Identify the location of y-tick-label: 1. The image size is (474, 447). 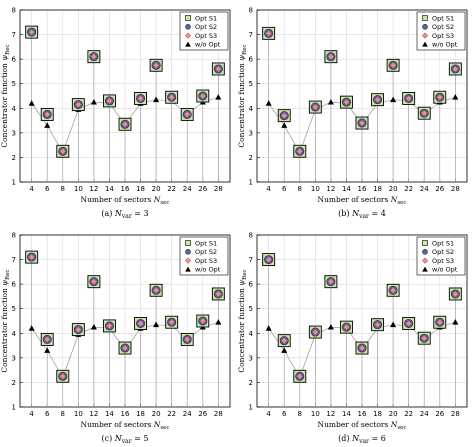
(14, 408).